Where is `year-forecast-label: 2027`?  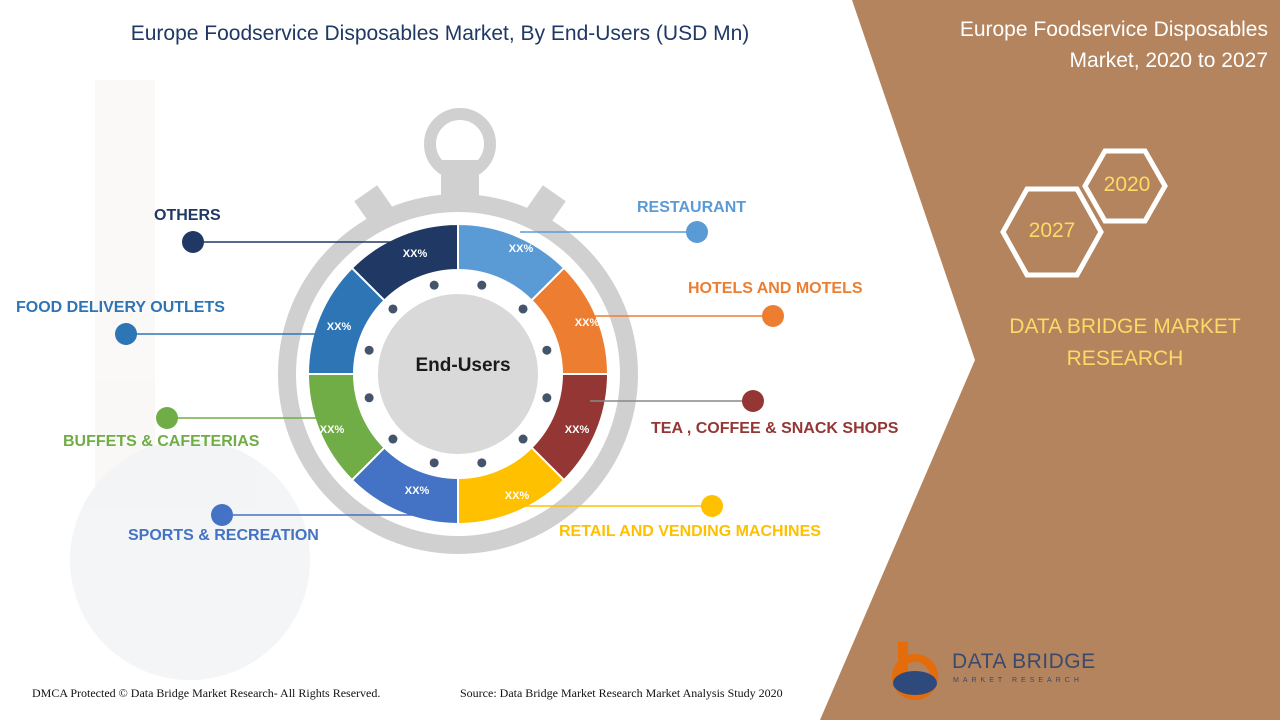
year-forecast-label: 2027 is located at coordinates (1052, 230).